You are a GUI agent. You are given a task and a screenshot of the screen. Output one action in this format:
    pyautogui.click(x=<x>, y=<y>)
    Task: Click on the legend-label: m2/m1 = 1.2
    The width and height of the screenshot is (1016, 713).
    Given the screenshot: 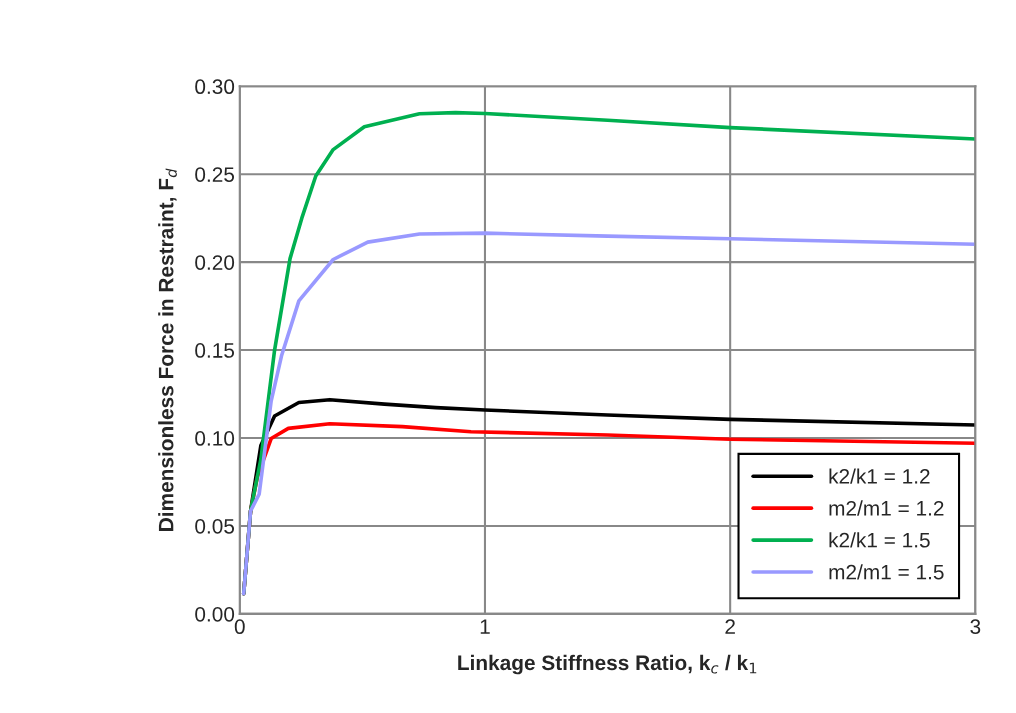 What is the action you would take?
    pyautogui.click(x=886, y=508)
    